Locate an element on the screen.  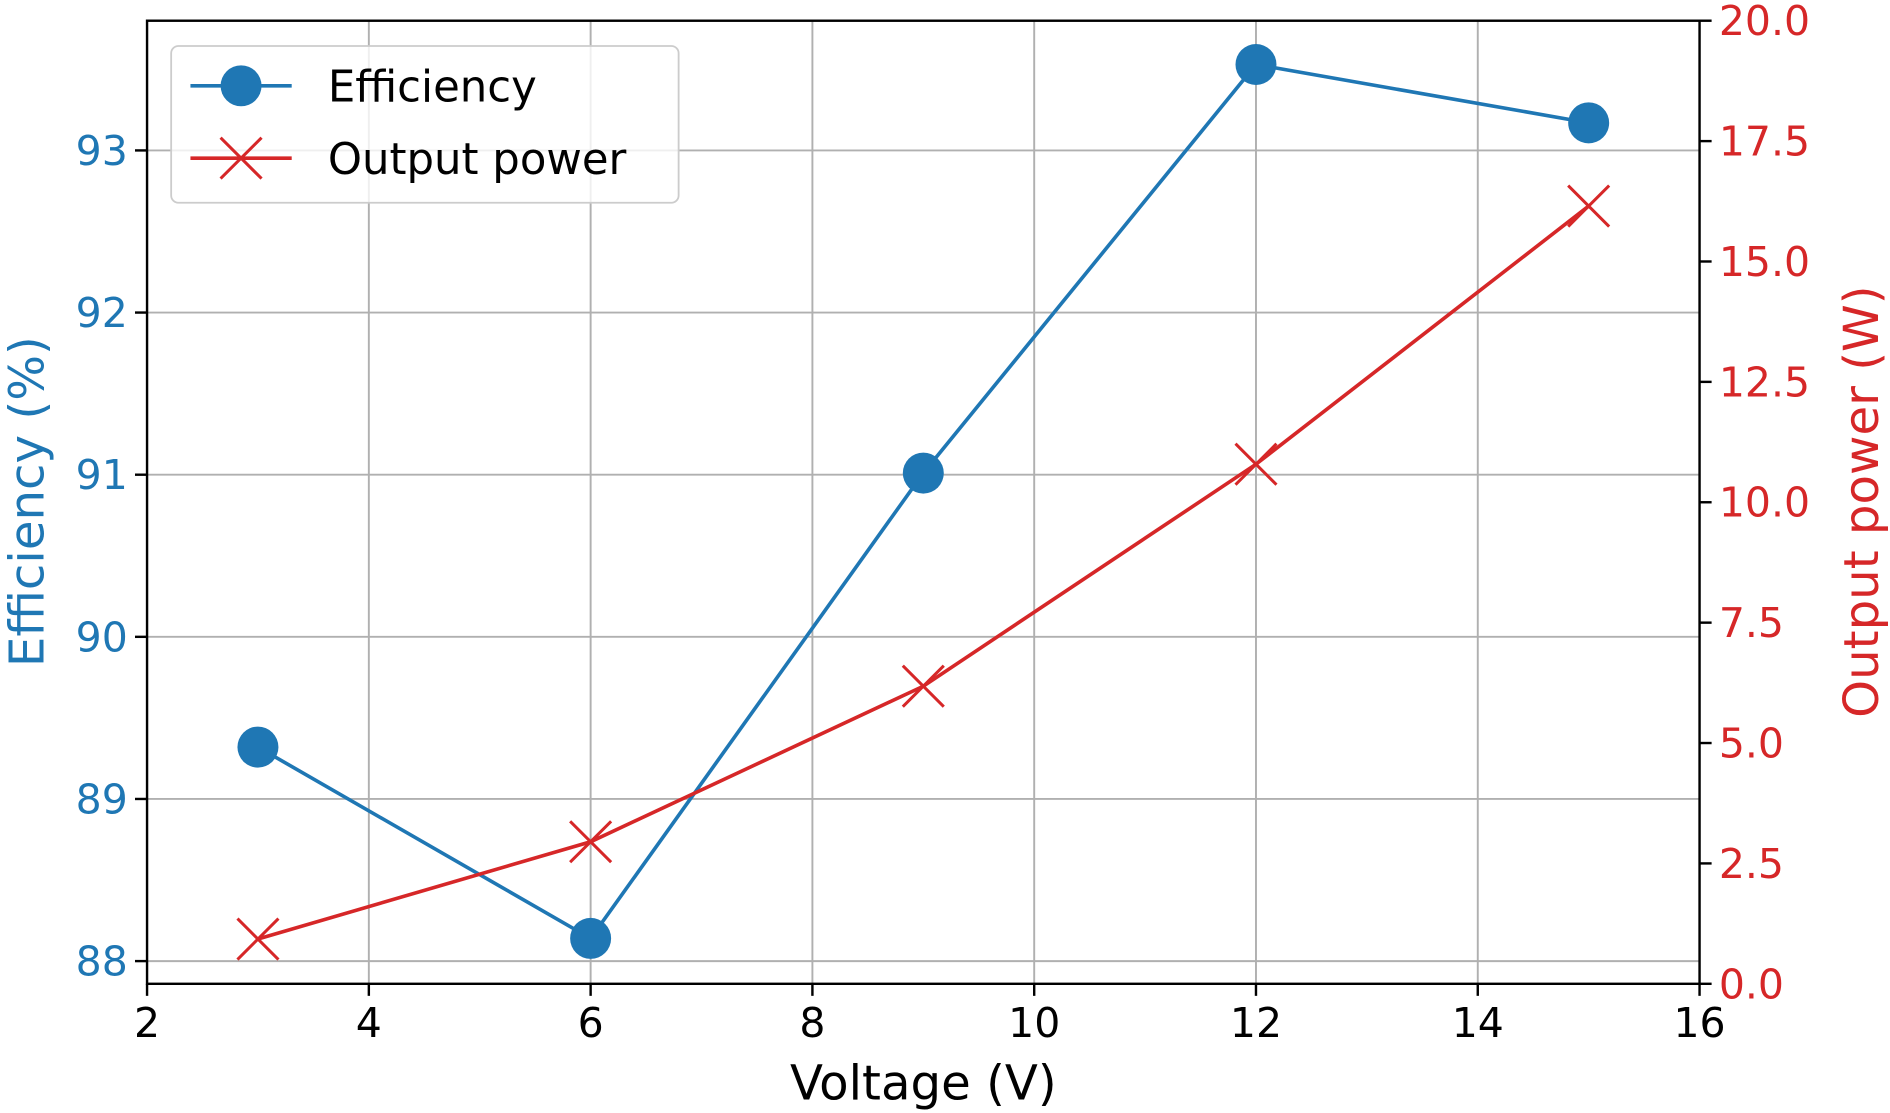
x-tick-label: 8 is located at coordinates (812, 1023).